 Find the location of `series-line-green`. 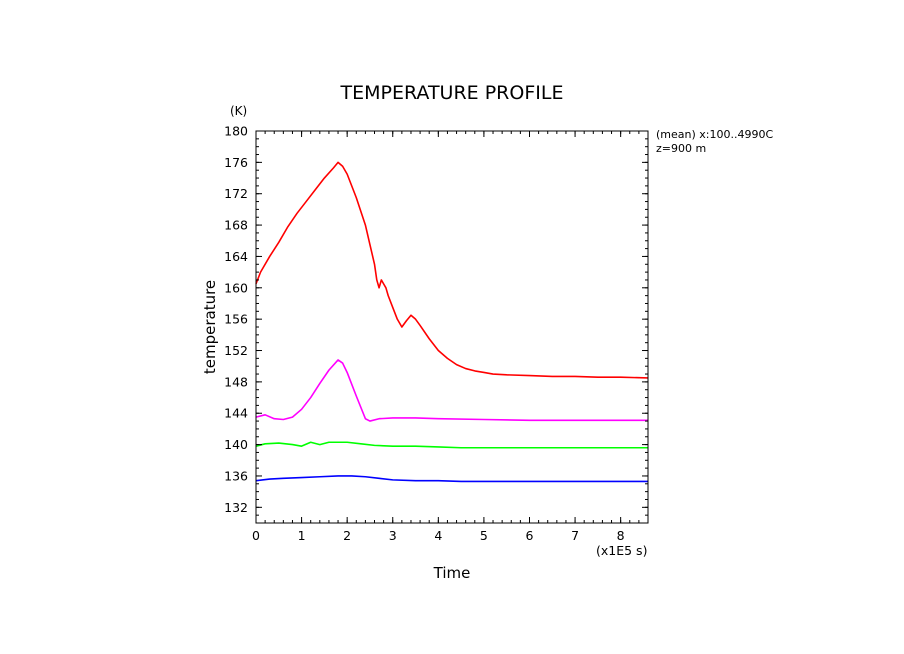

series-line-green is located at coordinates (451, 445).